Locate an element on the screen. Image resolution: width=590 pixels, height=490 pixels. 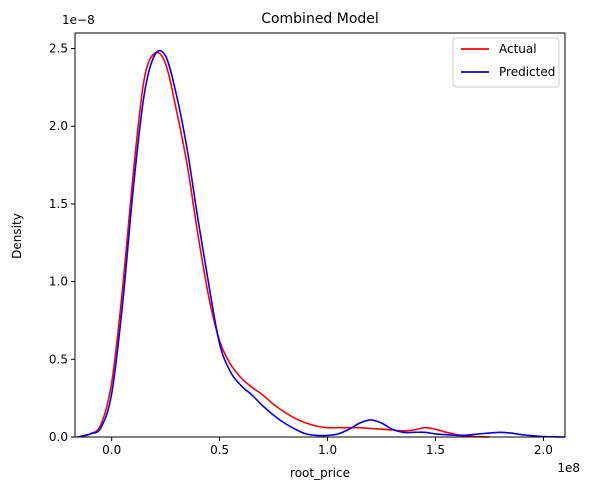
legend-label-predicted: Predicted is located at coordinates (527, 72).